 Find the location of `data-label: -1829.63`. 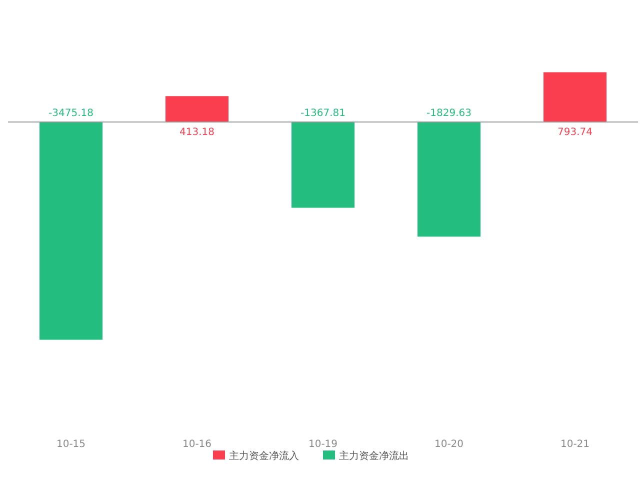

data-label: -1829.63 is located at coordinates (449, 113).